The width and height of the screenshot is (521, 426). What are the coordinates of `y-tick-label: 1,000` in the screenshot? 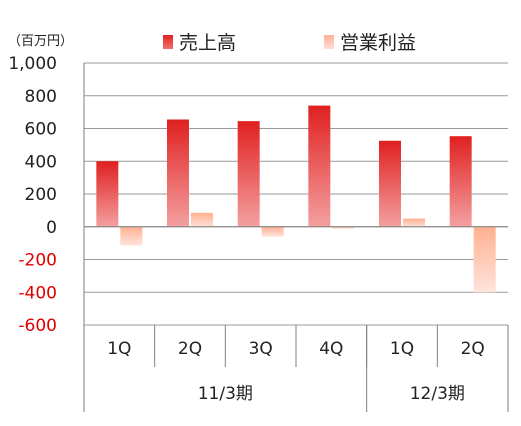 It's located at (32, 64).